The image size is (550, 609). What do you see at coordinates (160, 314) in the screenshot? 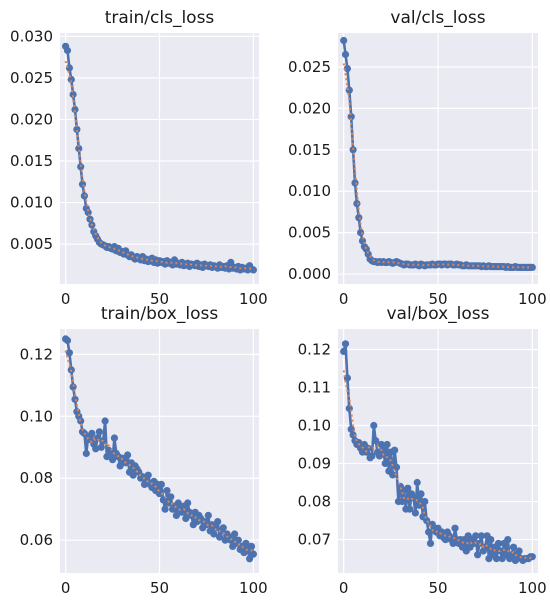
I see `chart-title: train/box_loss` at bounding box center [160, 314].